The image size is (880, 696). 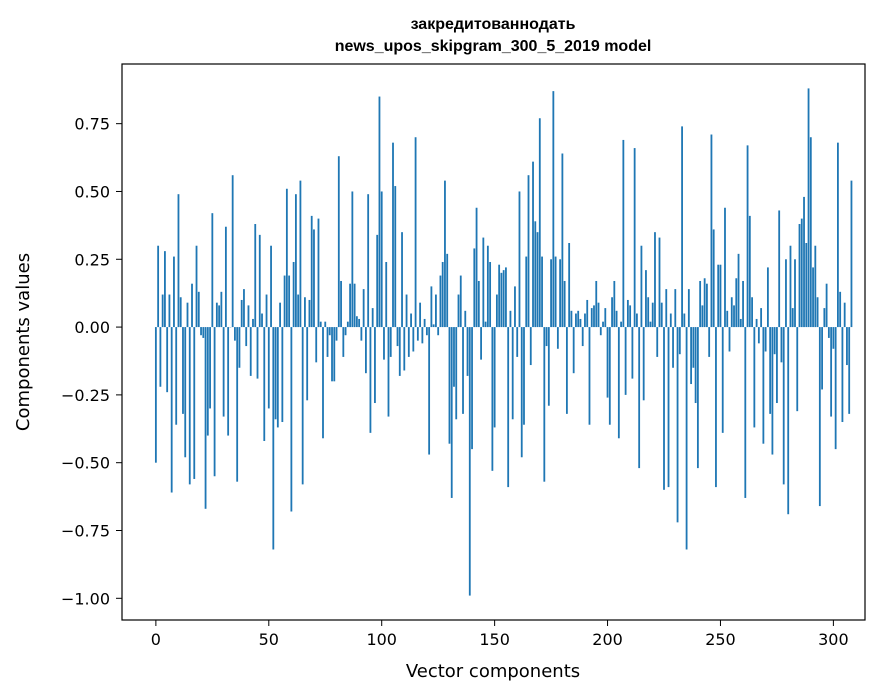 I want to click on y-axis-ticks: 0.75 0.50 0.25 0.00 −0.25 −0.50 −0.75 −1.00, so click(x=91, y=361).